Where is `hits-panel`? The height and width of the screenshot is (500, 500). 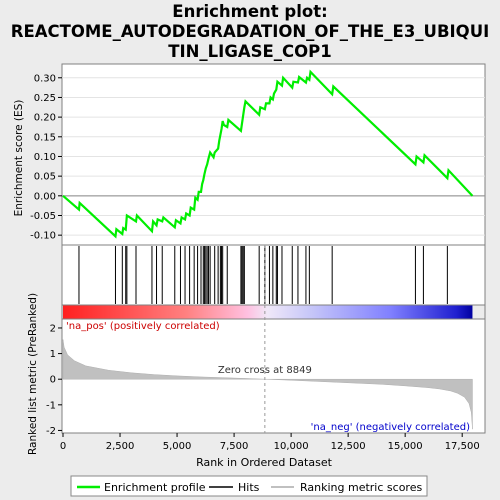
hits-panel is located at coordinates (273, 275).